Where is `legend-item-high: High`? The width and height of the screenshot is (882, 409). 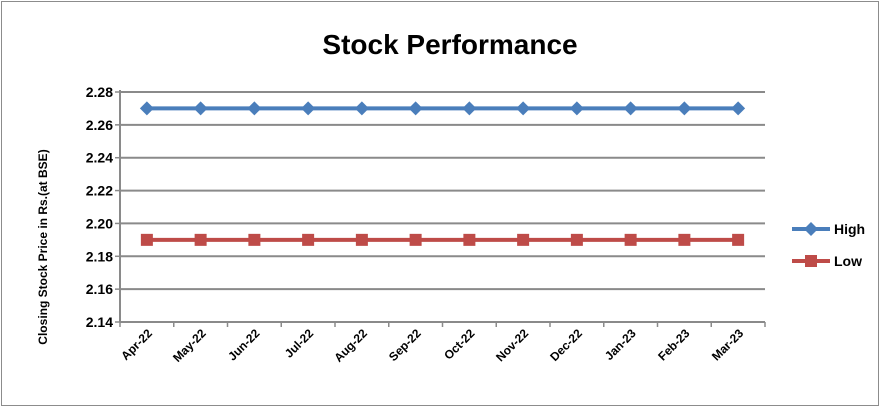
legend-item-high: High is located at coordinates (828, 229).